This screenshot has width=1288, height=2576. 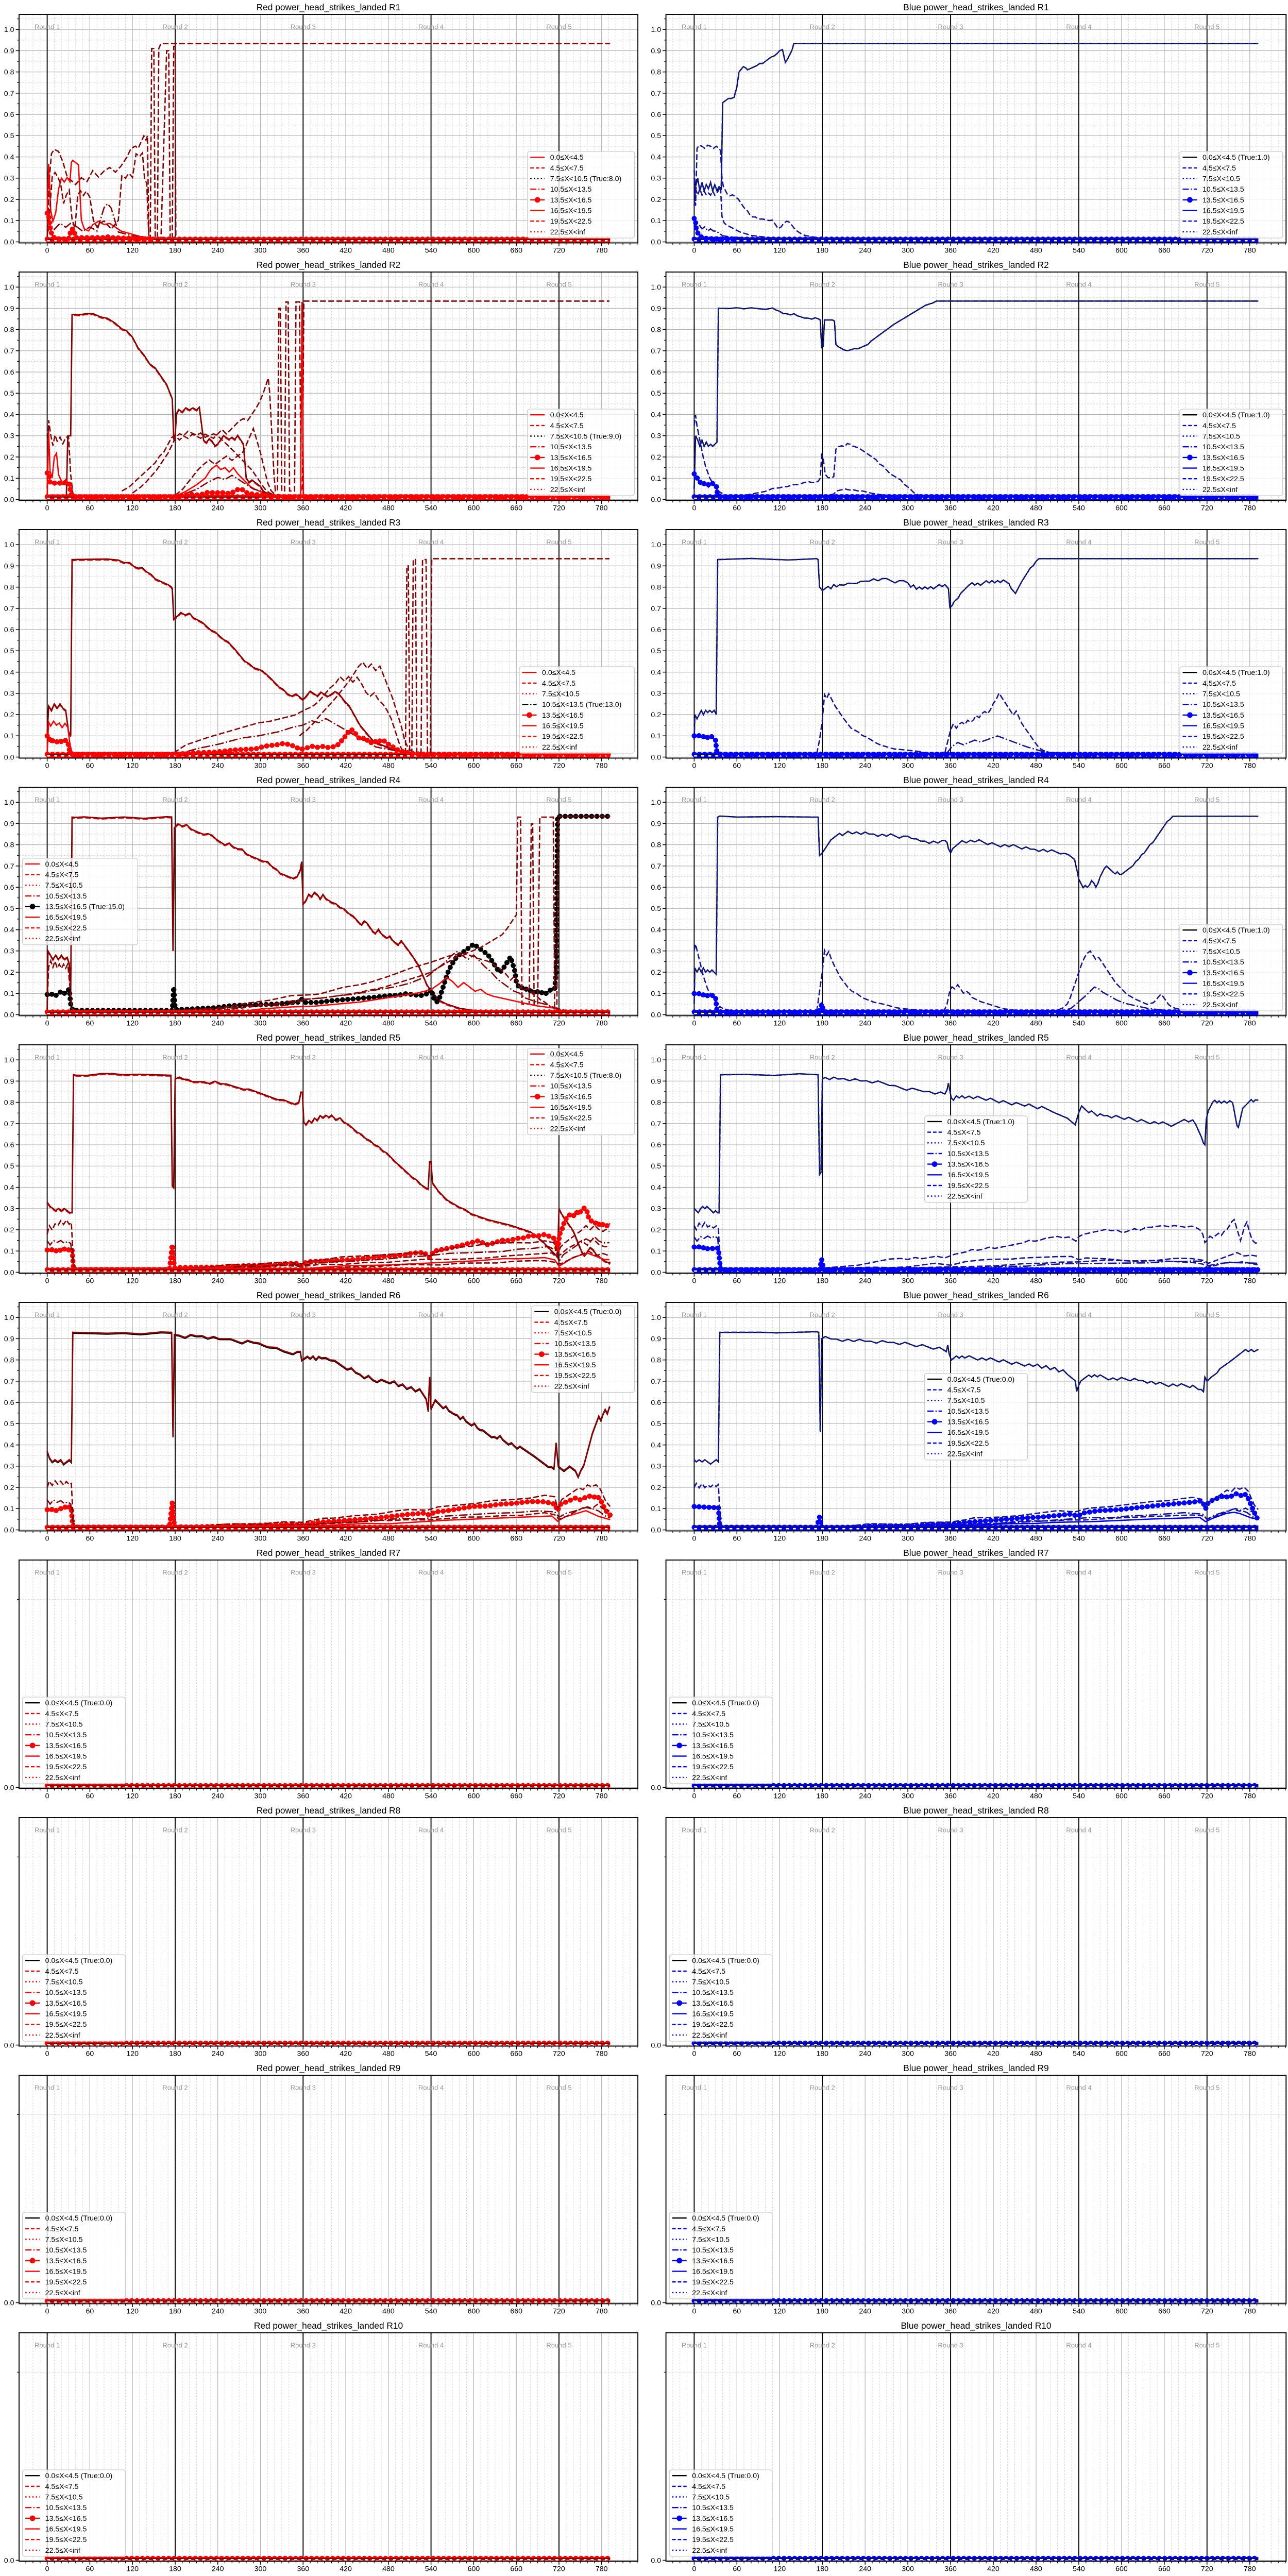 I want to click on svg-text:Red power_head_strikes_landed: Red power_head_strikes_landed R8, so click(x=329, y=1811).